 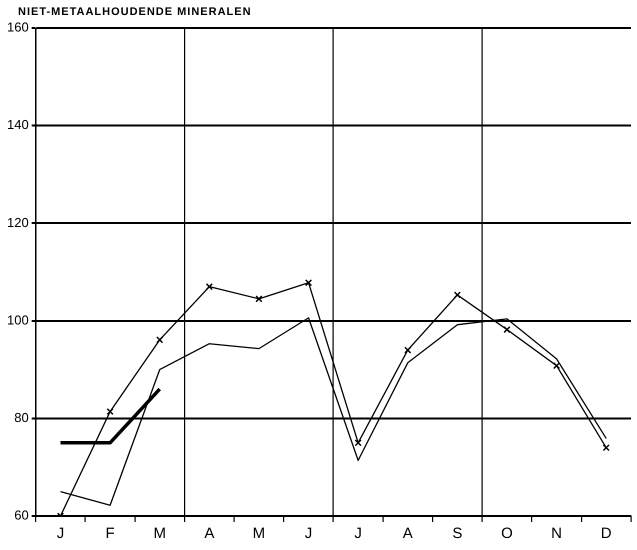 I want to click on y-tick-label: 120, so click(x=17, y=222).